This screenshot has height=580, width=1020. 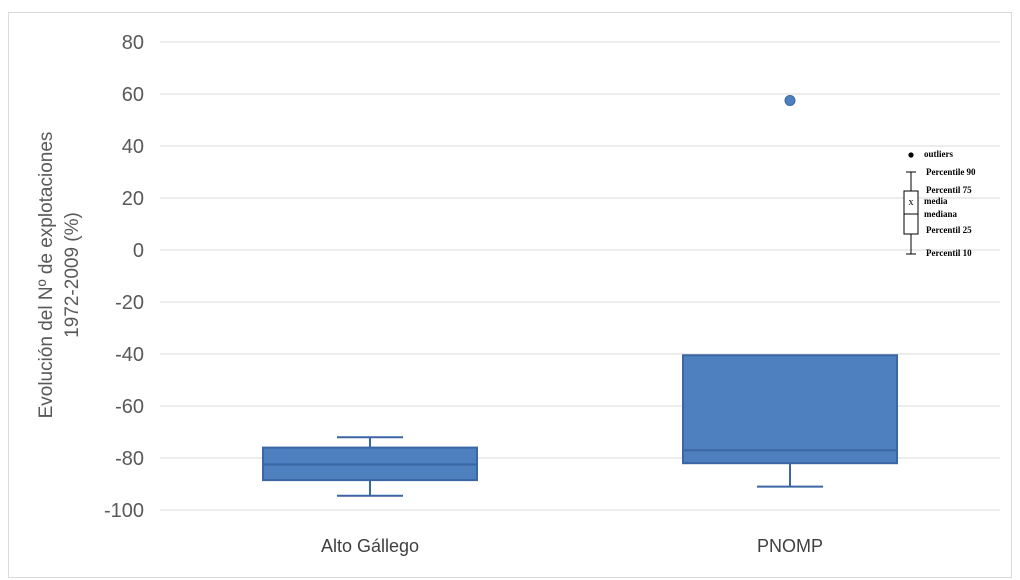 I want to click on y-axis-title-line-2: 1972-2009 (%), so click(x=72, y=275).